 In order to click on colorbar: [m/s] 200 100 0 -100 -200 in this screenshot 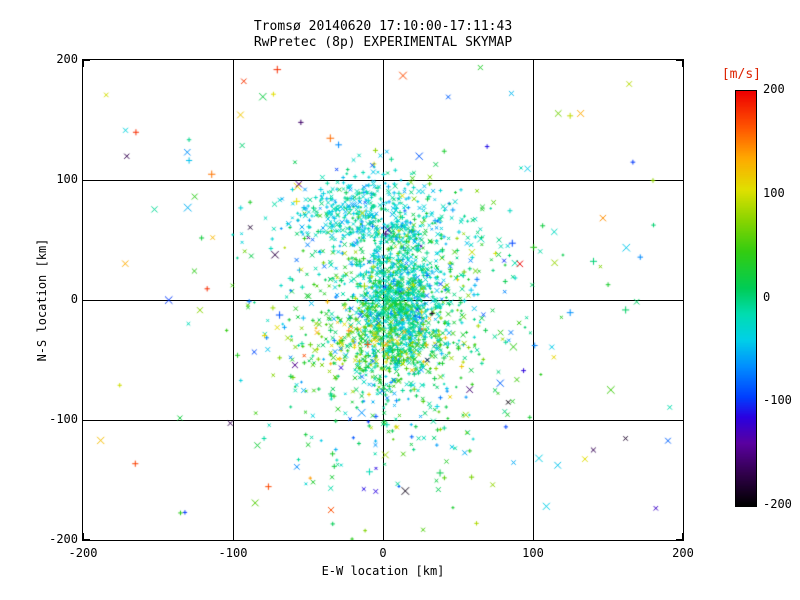, I will do `click(757, 289)`.